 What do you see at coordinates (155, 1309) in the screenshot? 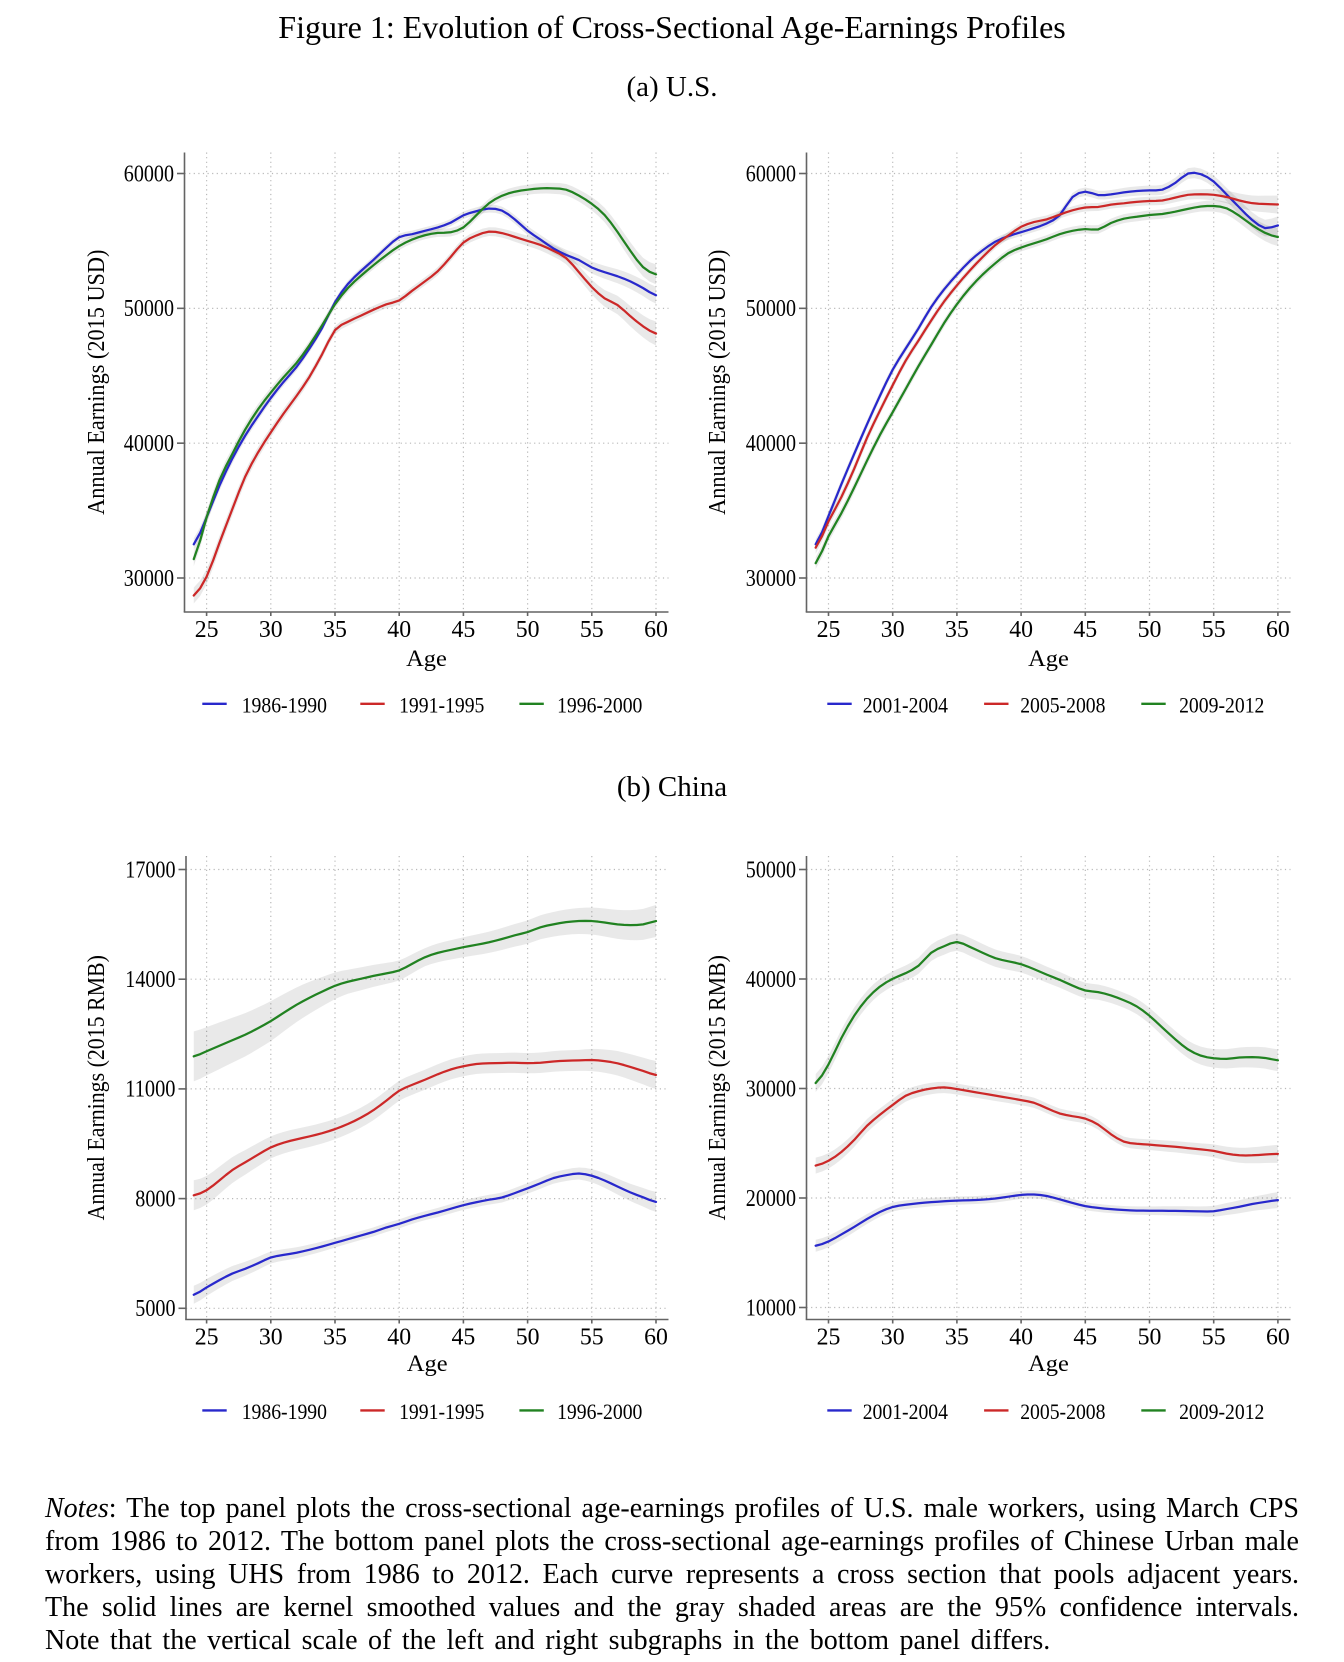
I see `svg-text: 5000` at bounding box center [155, 1309].